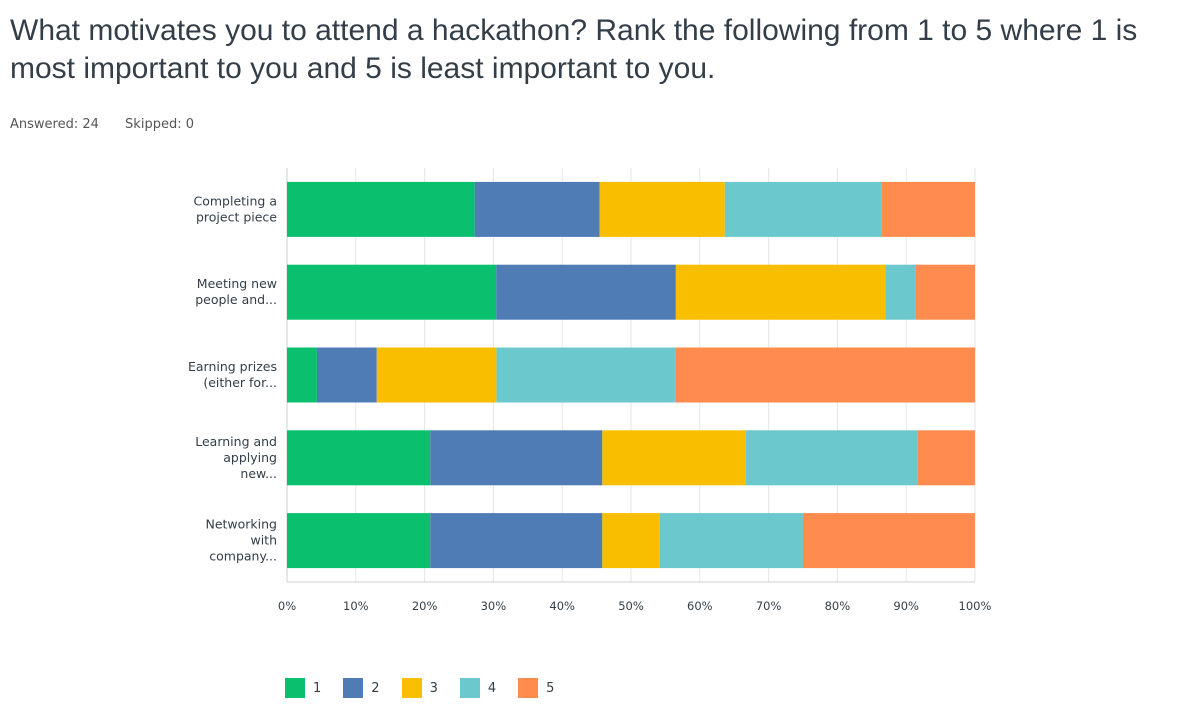 This screenshot has height=714, width=1186. What do you see at coordinates (113, 124) in the screenshot?
I see `response-stats: Answered: 24 Skipped: 0` at bounding box center [113, 124].